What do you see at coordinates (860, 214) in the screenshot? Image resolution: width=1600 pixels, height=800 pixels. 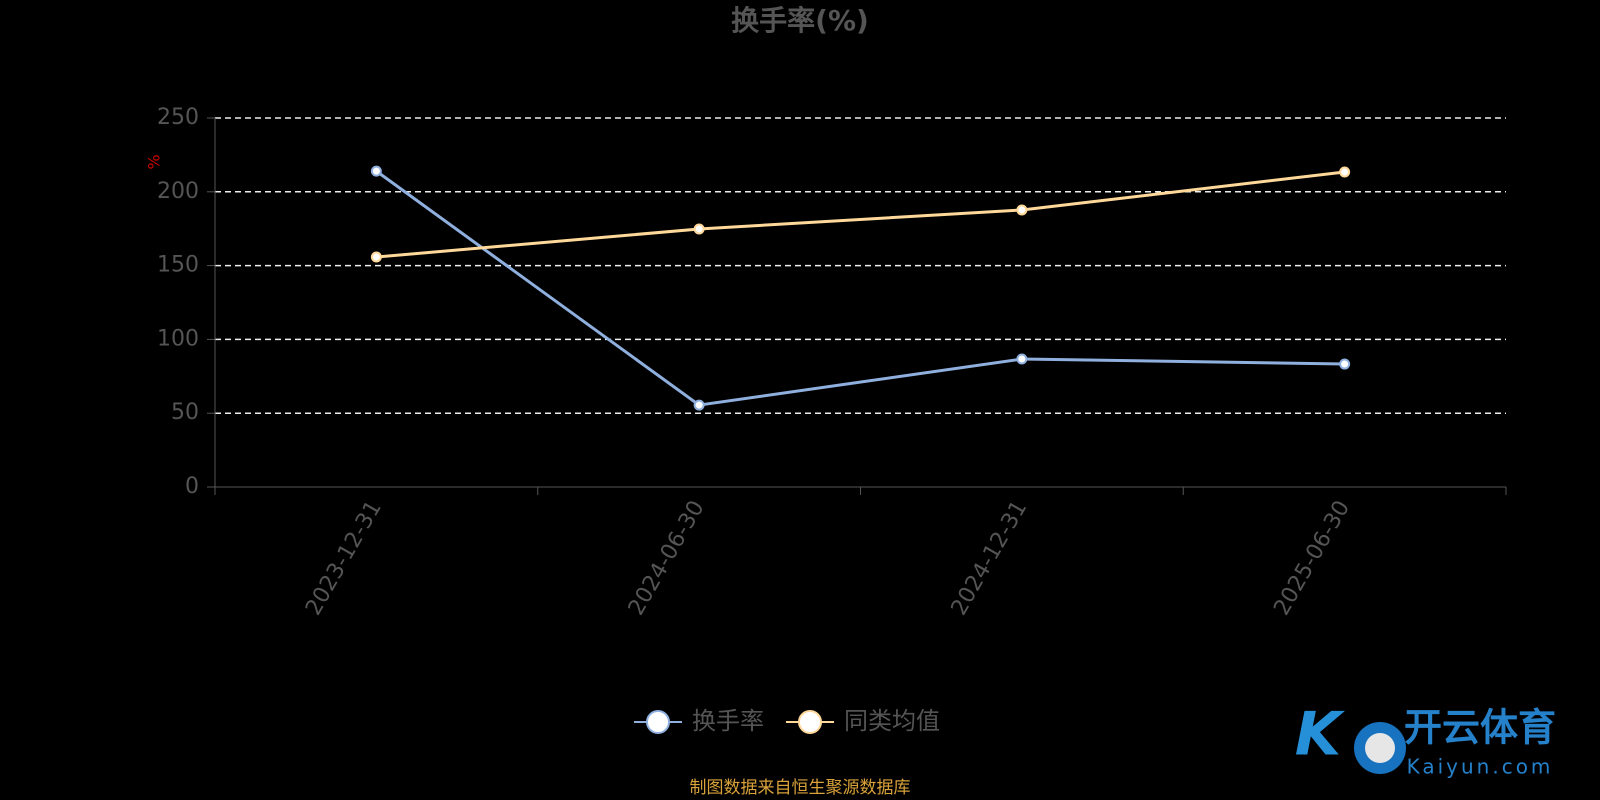 I see `series-line` at bounding box center [860, 214].